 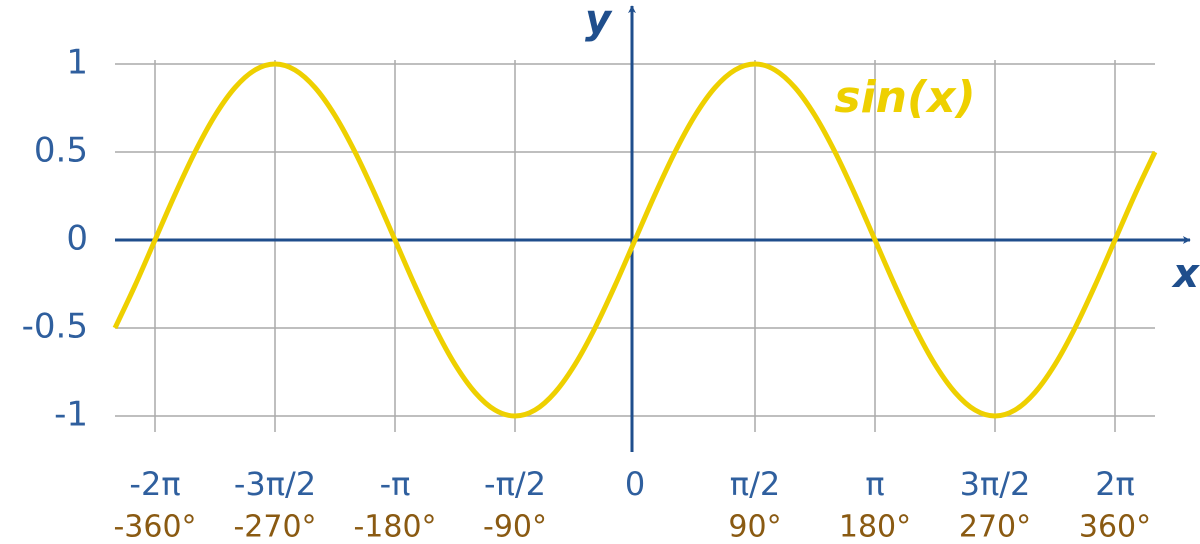 I want to click on y-axis-label: y, so click(x=599, y=21).